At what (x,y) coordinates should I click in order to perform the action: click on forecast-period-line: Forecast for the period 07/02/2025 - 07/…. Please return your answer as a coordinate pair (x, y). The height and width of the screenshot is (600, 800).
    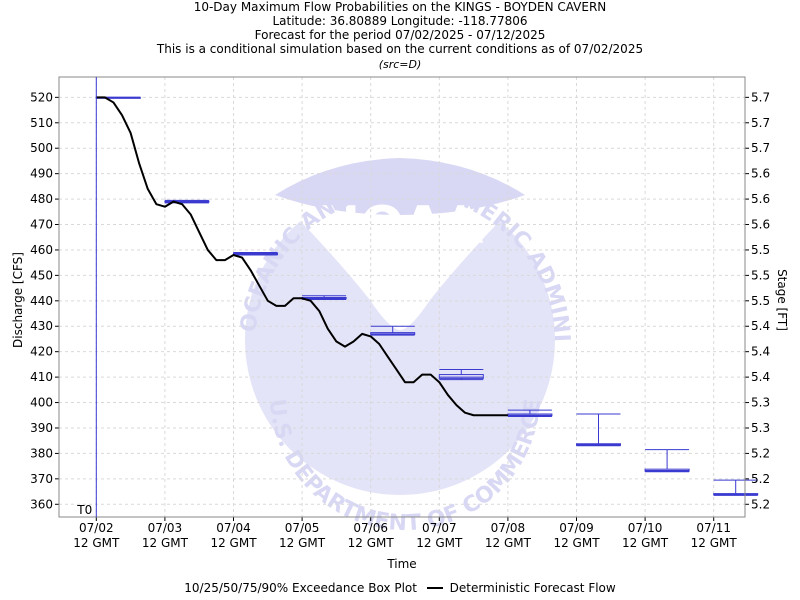
    Looking at the image, I should click on (400, 35).